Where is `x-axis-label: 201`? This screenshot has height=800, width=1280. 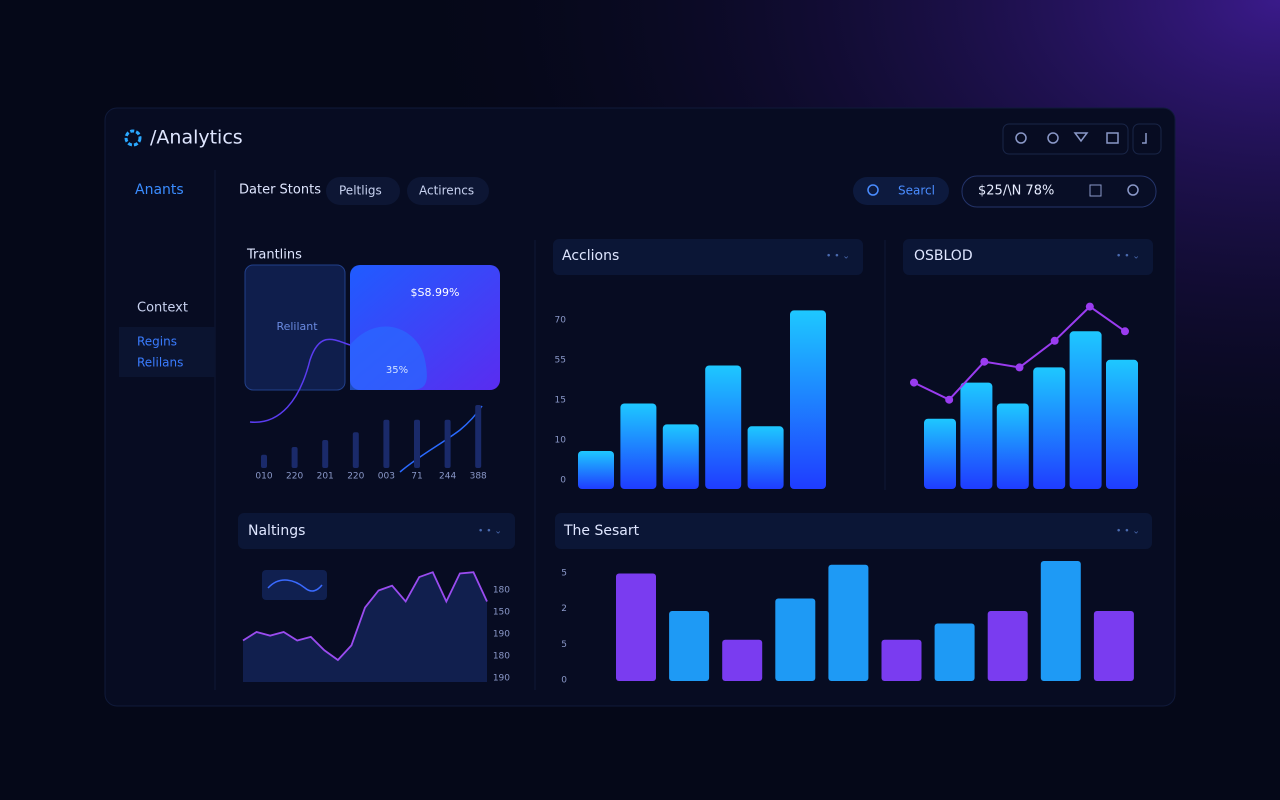 x-axis-label: 201 is located at coordinates (325, 477).